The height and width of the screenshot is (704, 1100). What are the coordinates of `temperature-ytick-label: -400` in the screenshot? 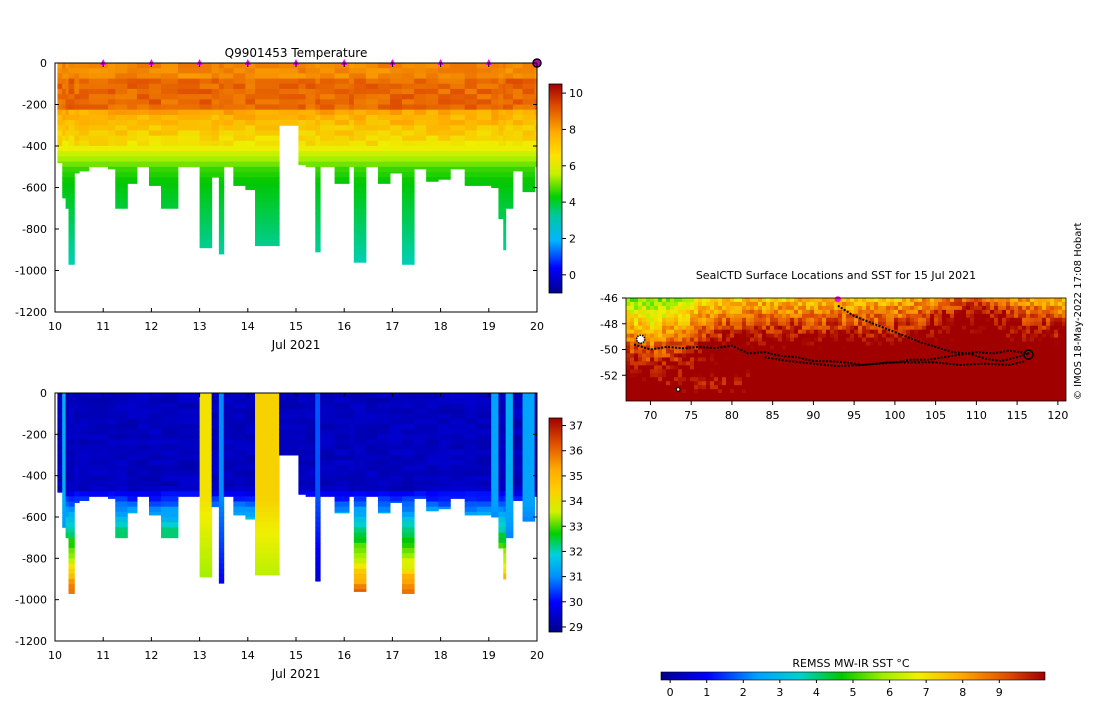 It's located at (34, 146).